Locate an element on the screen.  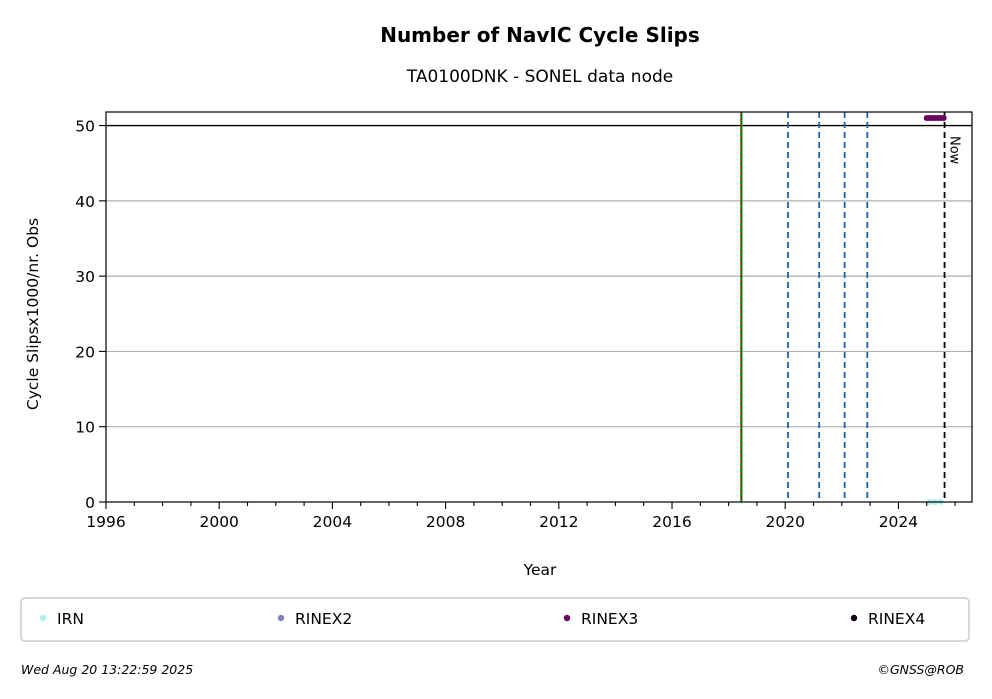
data-point-rinex3 is located at coordinates (943, 118).